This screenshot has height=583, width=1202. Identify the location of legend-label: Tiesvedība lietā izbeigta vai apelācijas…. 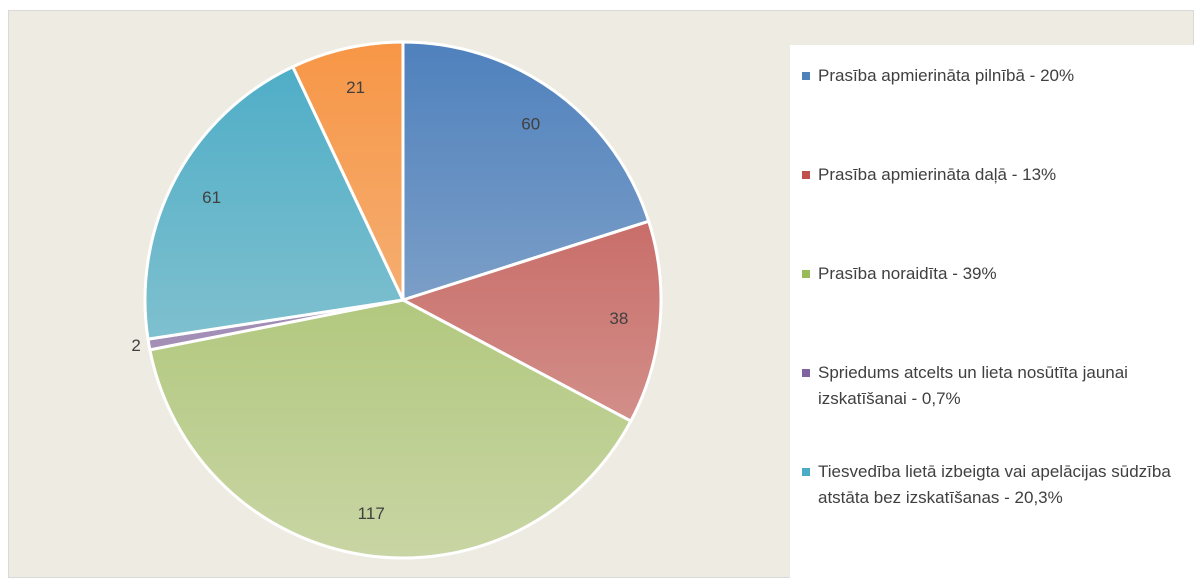
(994, 484).